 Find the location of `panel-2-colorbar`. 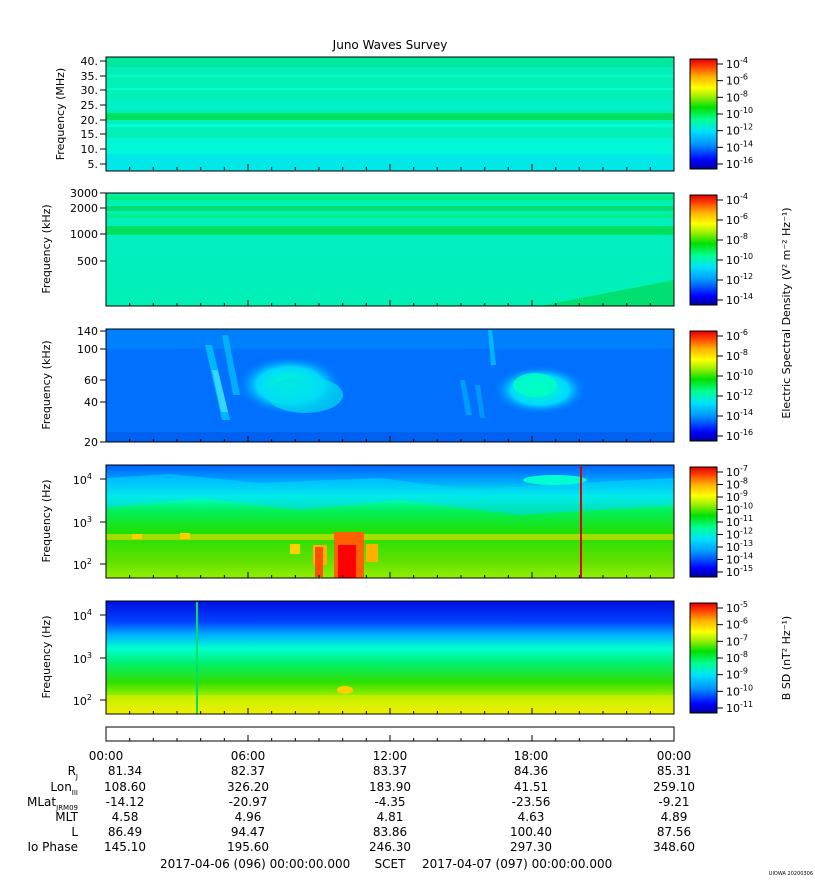

panel-2-colorbar is located at coordinates (703, 250).